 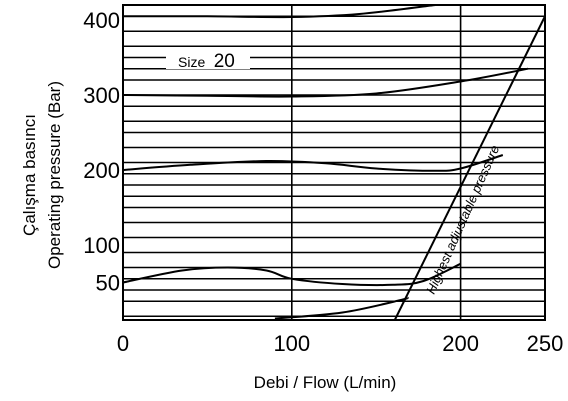 I want to click on y-tick-label: 200, so click(x=101, y=170).